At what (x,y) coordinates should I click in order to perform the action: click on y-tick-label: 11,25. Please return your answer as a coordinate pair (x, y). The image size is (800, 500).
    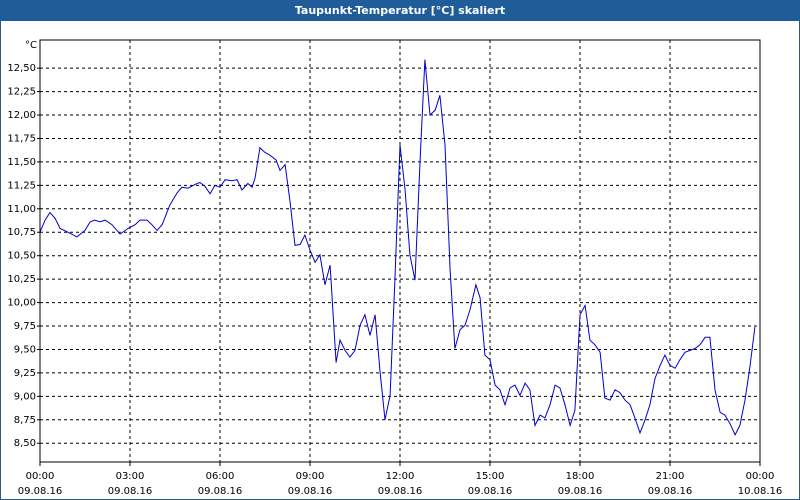
    Looking at the image, I should click on (21, 185).